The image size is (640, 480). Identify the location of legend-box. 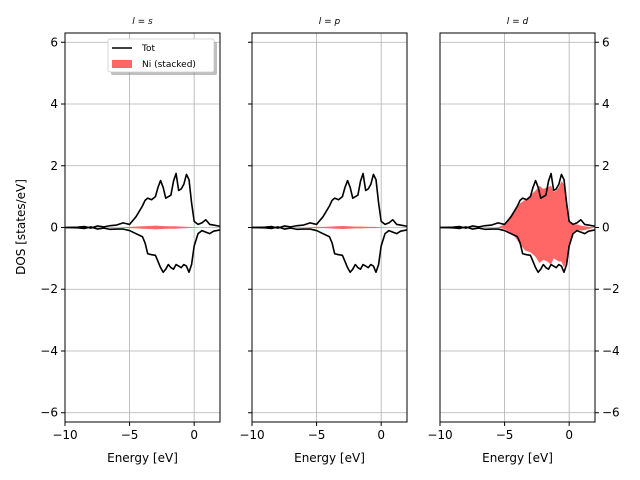
(161, 55).